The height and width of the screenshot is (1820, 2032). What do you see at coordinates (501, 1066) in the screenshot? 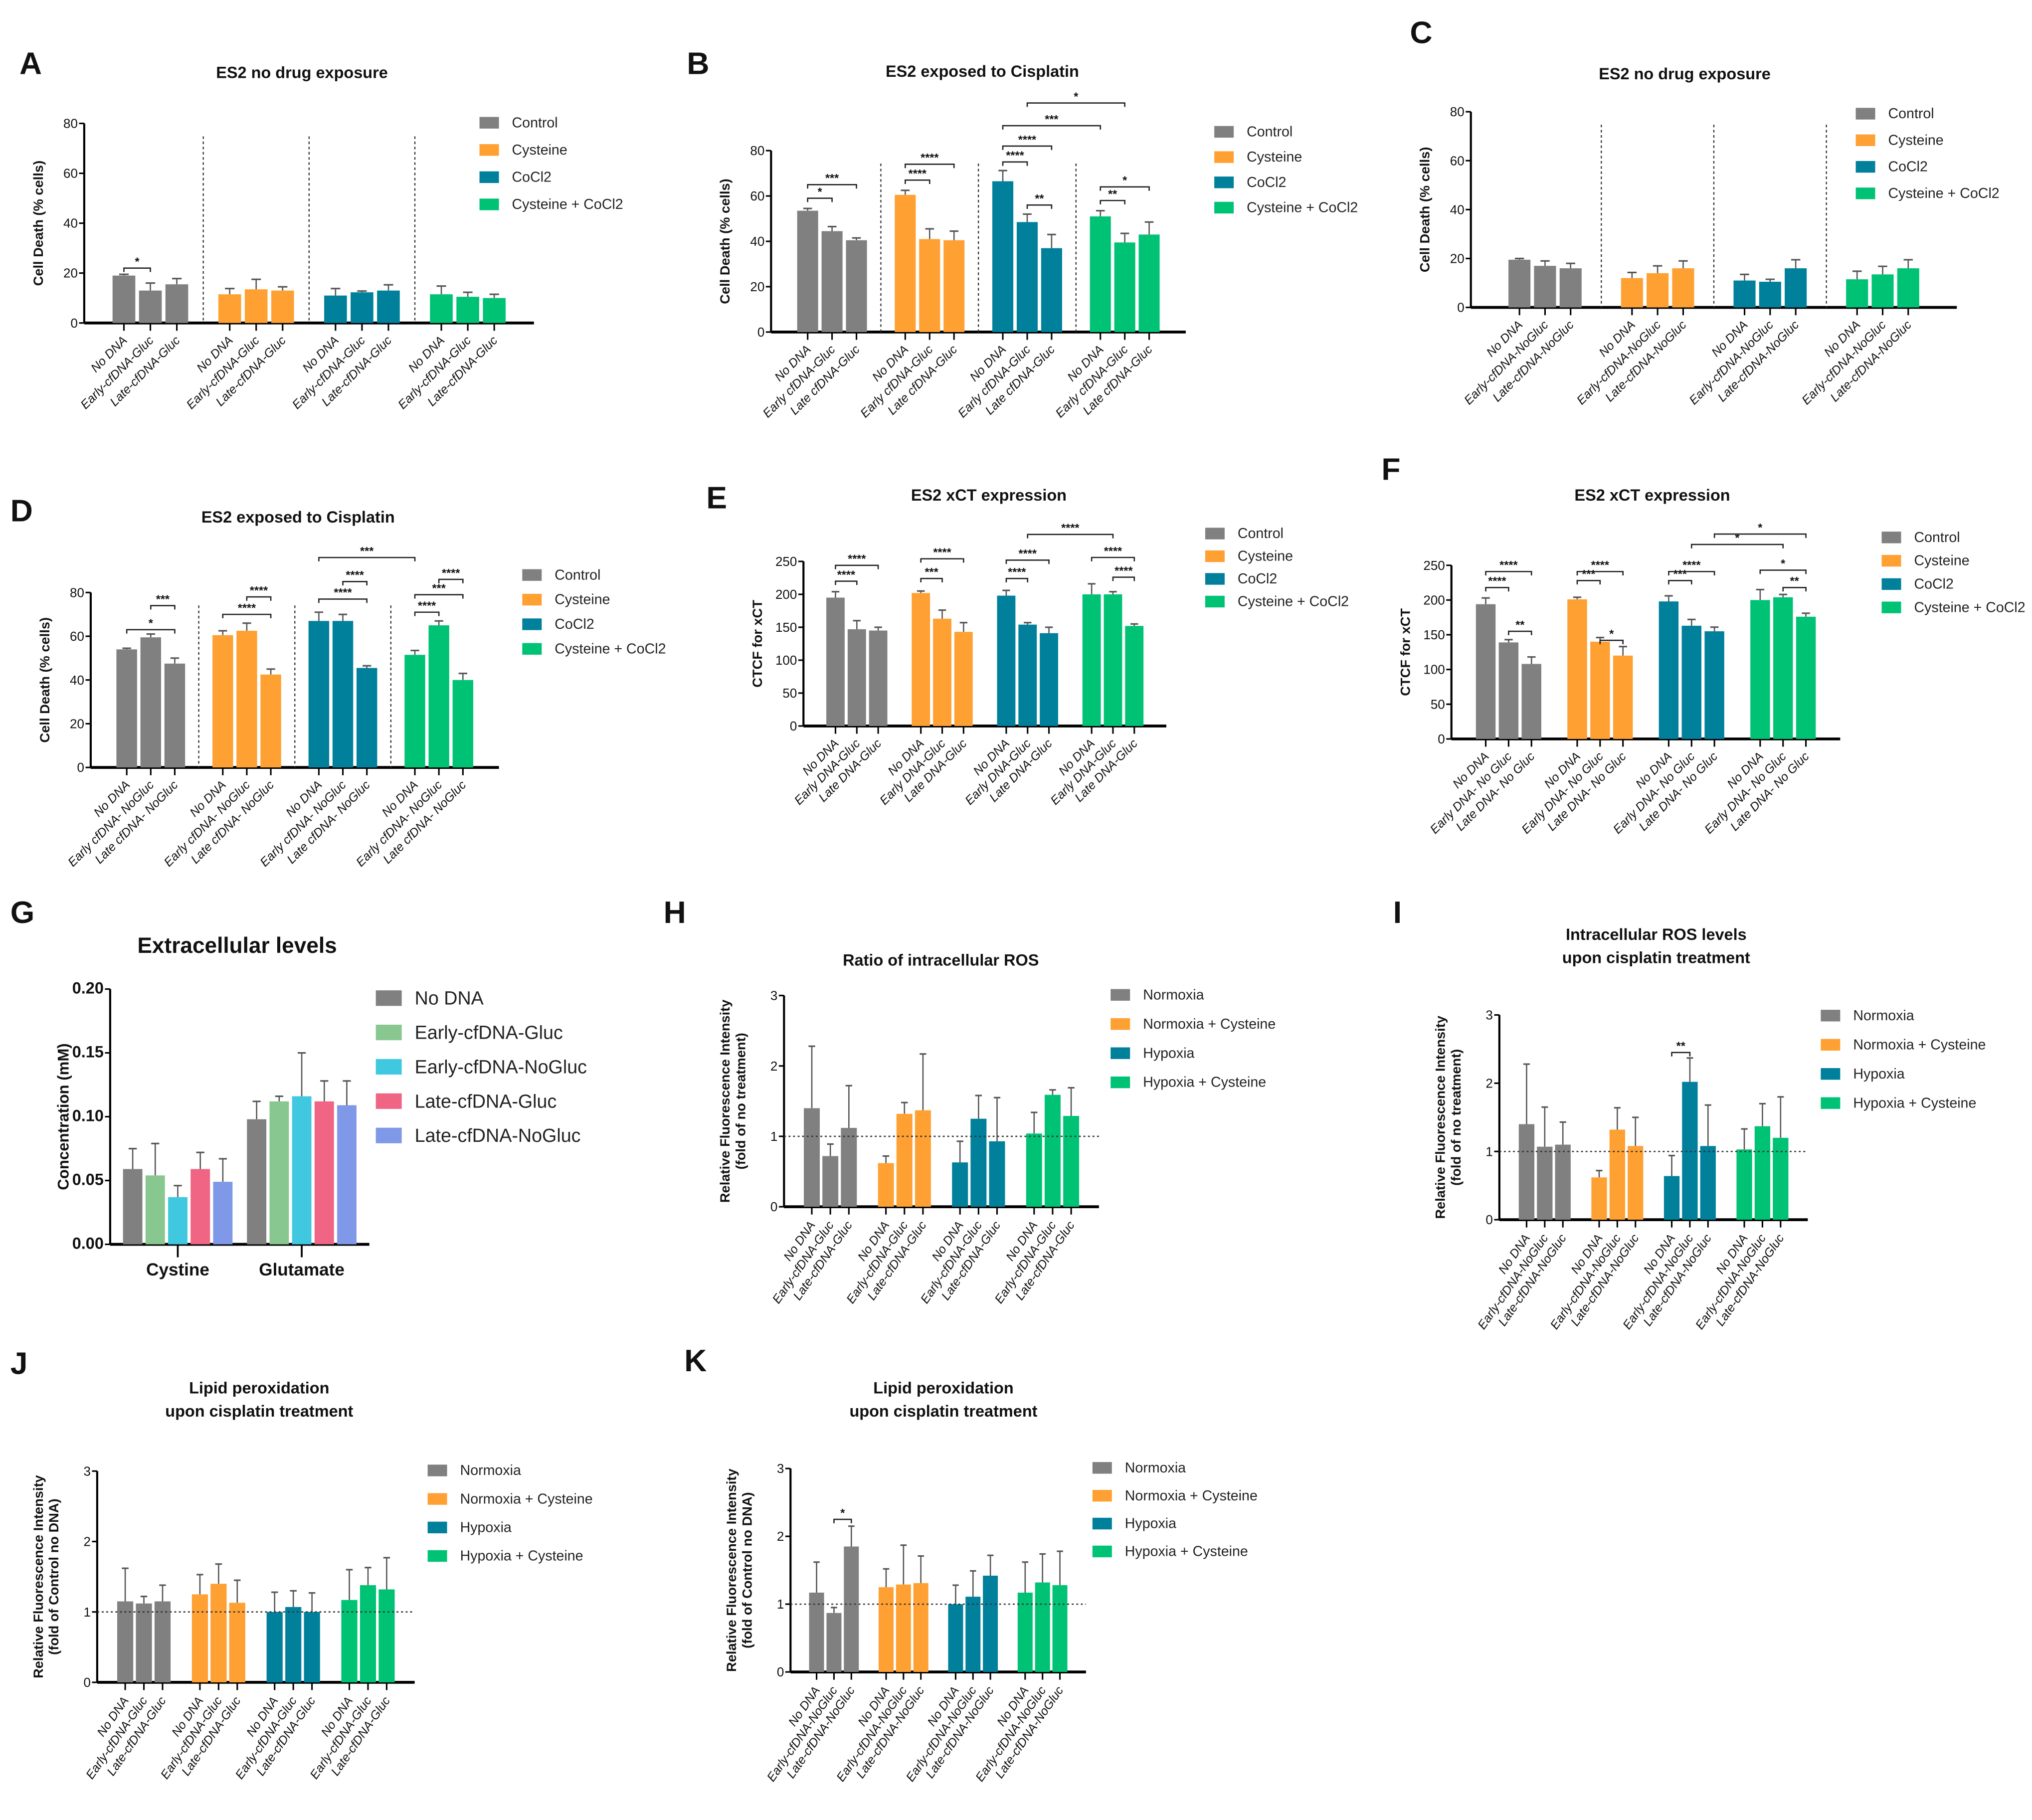
I see `legend-label: Early-cfDNA-NoGluc` at bounding box center [501, 1066].